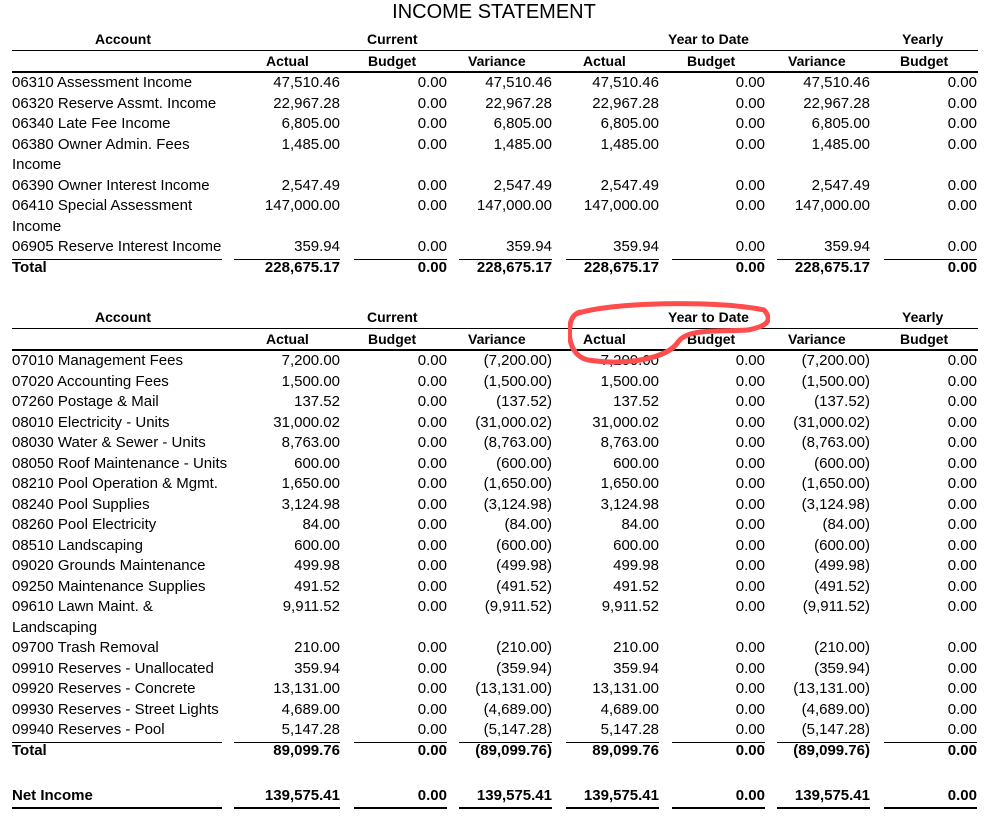 The width and height of the screenshot is (1002, 828). What do you see at coordinates (846, 524) in the screenshot?
I see `ytd-variance-value: (84.00)` at bounding box center [846, 524].